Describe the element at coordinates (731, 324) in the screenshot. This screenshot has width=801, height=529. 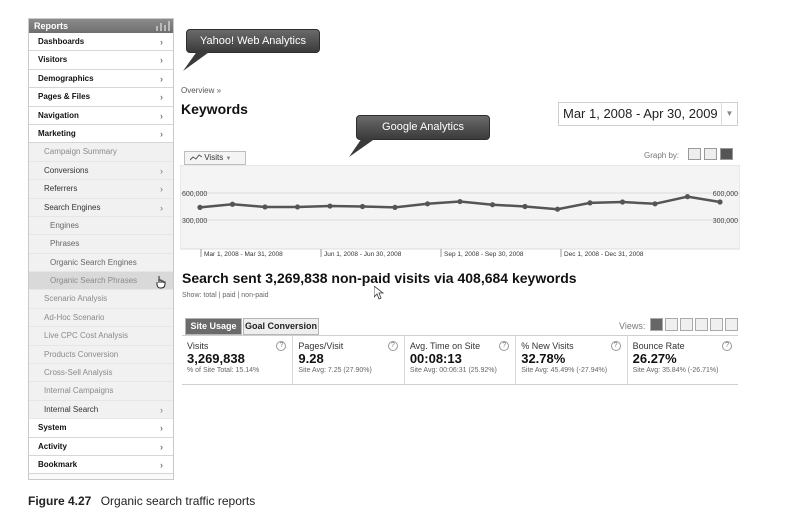
I see `chart-view-icon` at that location.